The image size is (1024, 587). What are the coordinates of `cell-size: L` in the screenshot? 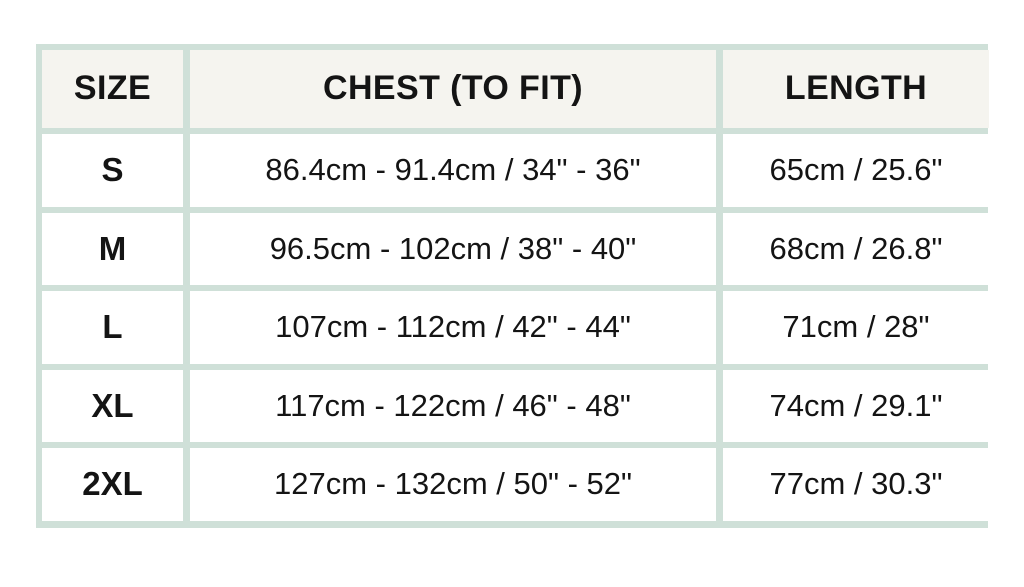 It's located at (112, 327).